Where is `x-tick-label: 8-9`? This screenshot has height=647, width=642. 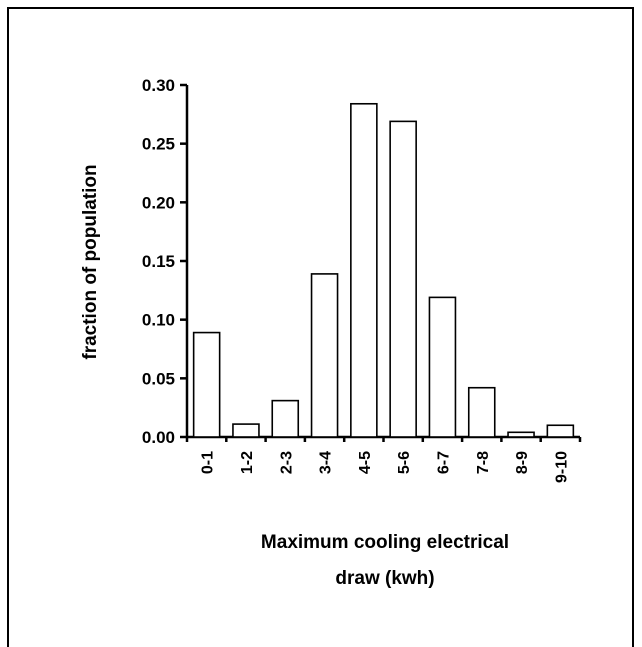
x-tick-label: 8-9 is located at coordinates (522, 462).